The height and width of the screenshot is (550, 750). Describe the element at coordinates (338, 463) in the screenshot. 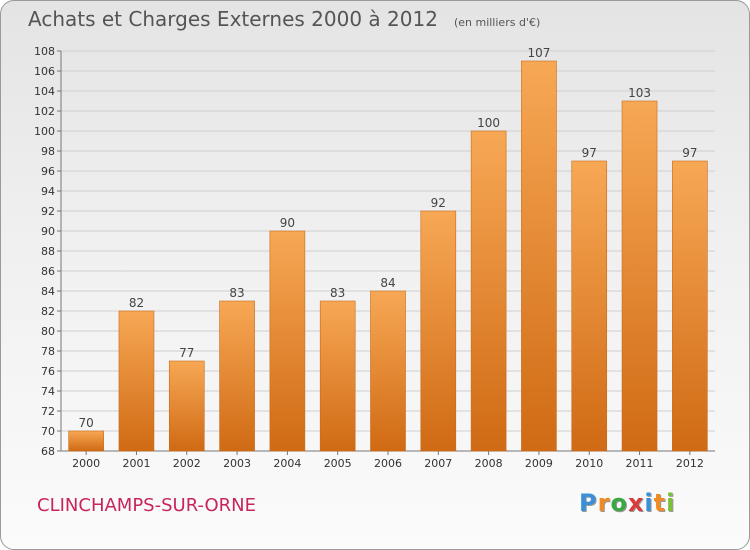

I see `x-tick-label: 2005` at that location.